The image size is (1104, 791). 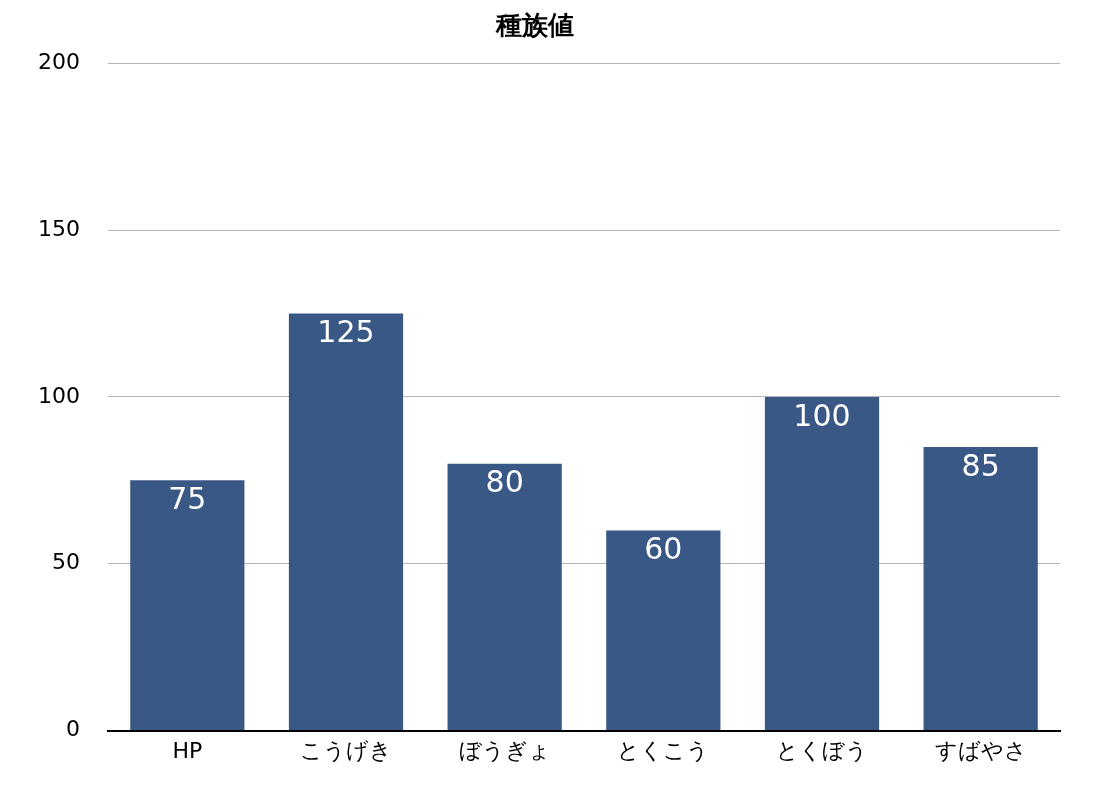 I want to click on data-label: 75, so click(x=187, y=499).